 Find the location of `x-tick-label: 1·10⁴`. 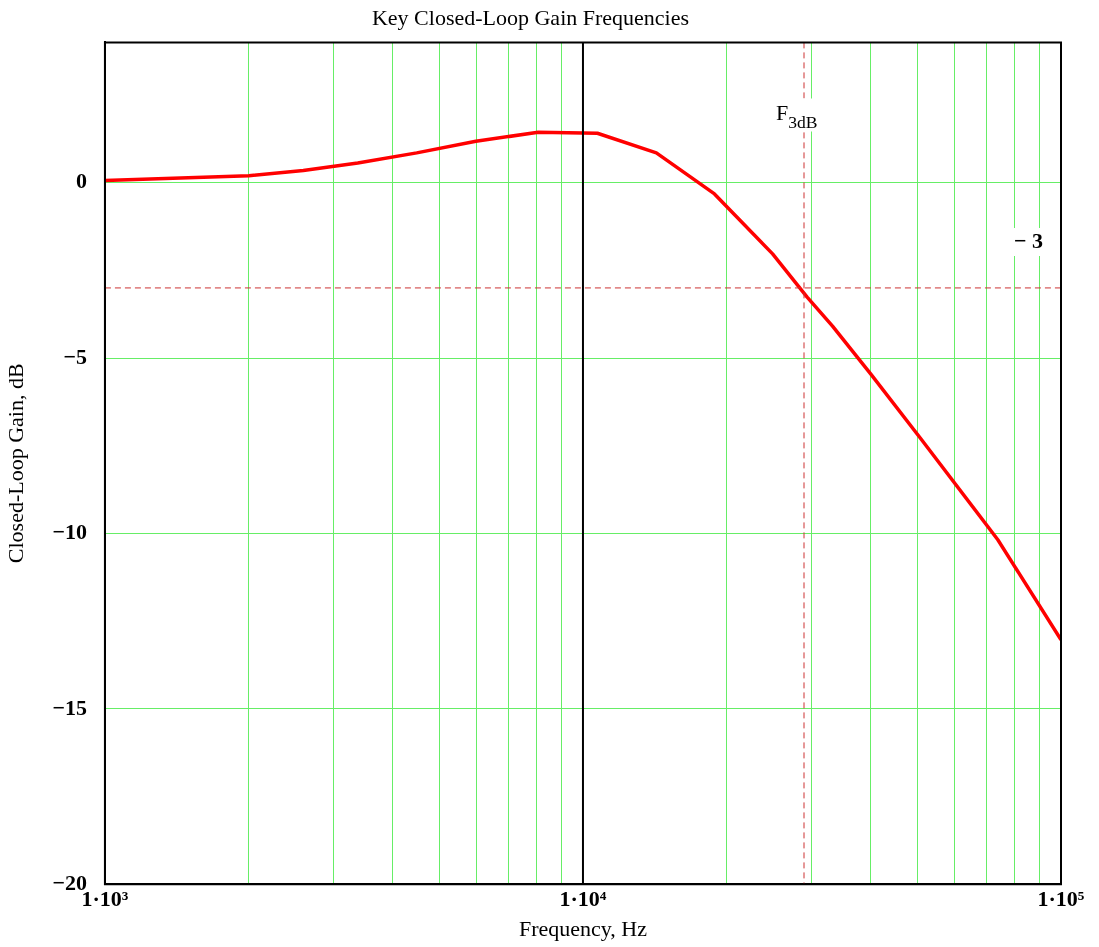

x-tick-label: 1·10⁴ is located at coordinates (583, 899).